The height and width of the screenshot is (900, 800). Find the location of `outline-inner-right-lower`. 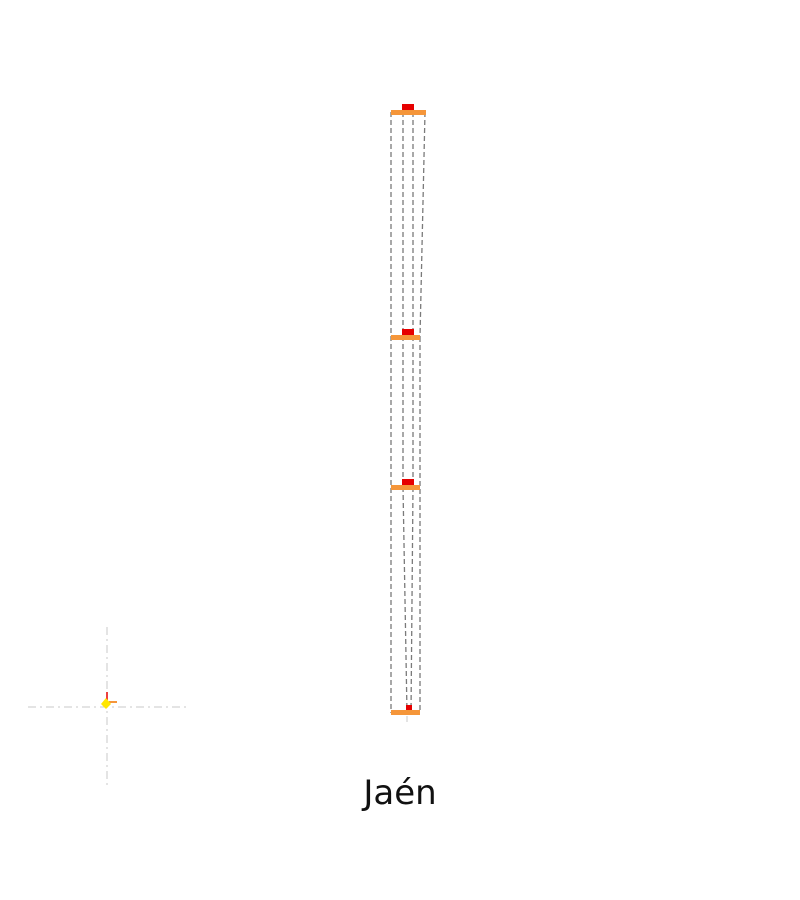

outline-inner-right-lower is located at coordinates (412, 600).